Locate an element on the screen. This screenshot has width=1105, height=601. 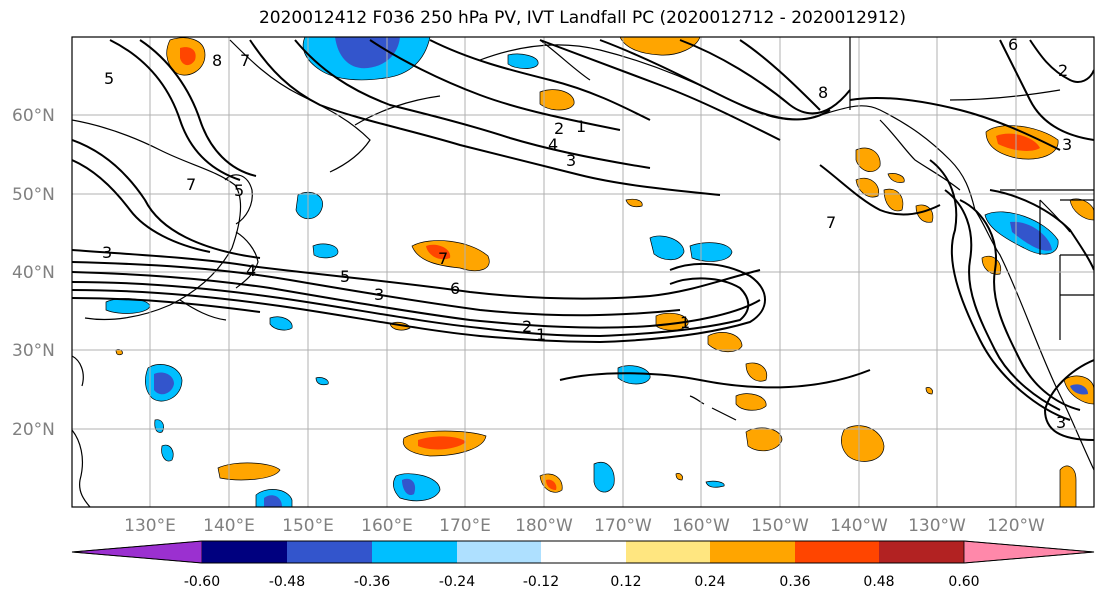
colorbar-tick-7: 0.24 is located at coordinates (709, 582).